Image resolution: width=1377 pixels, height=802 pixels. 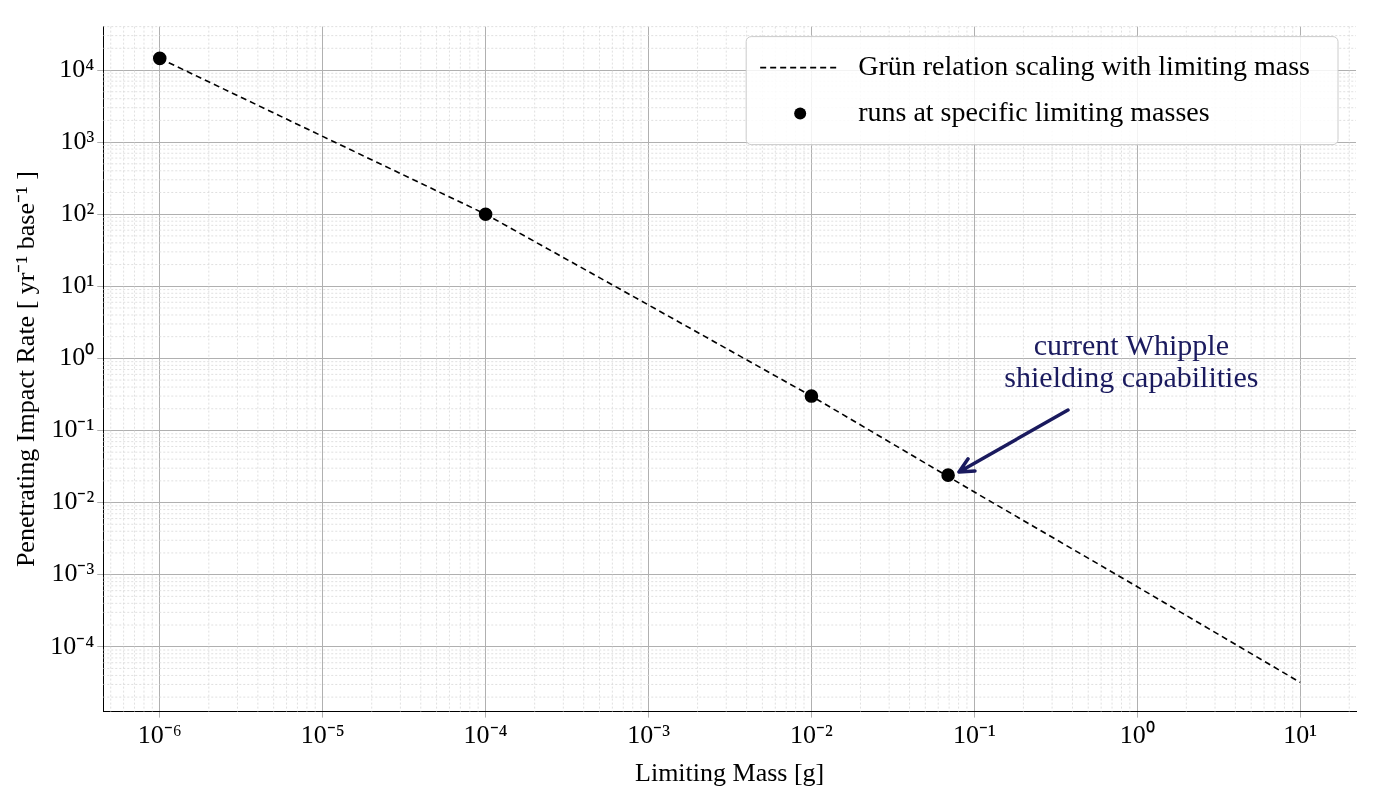 I want to click on x-tick-label: 10⁻², so click(x=812, y=735).